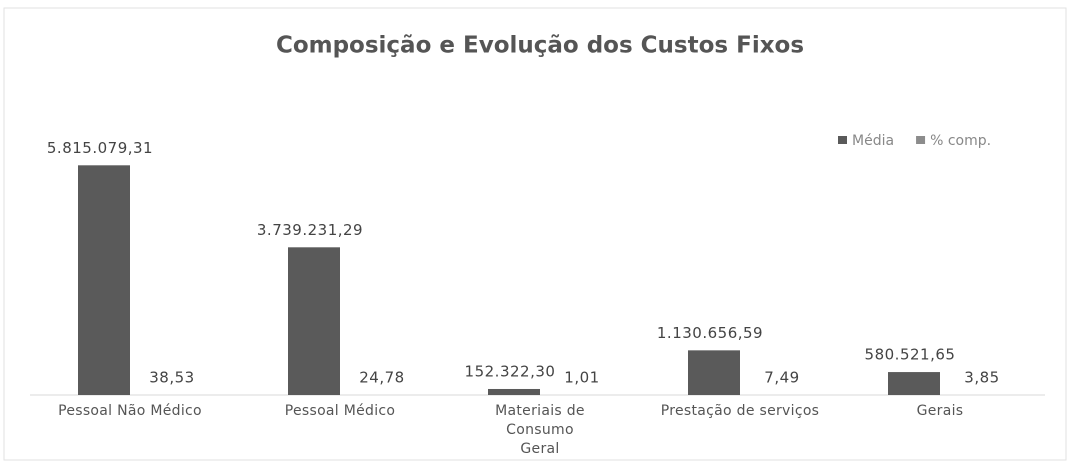 This screenshot has width=1072, height=466. What do you see at coordinates (100, 148) in the screenshot?
I see `data-label: 5.815.079,31` at bounding box center [100, 148].